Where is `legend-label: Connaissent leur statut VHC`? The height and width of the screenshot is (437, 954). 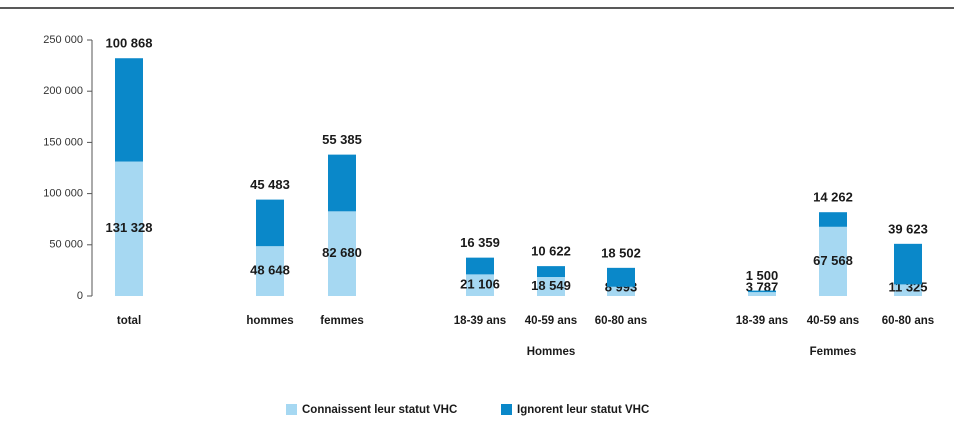 legend-label: Connaissent leur statut VHC is located at coordinates (379, 410).